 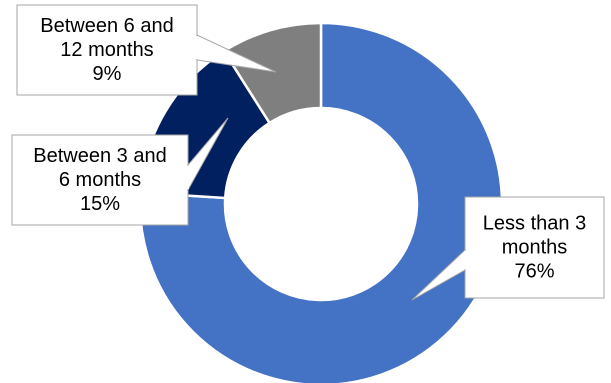 I want to click on slice-category-label: 6 months, so click(x=100, y=180).